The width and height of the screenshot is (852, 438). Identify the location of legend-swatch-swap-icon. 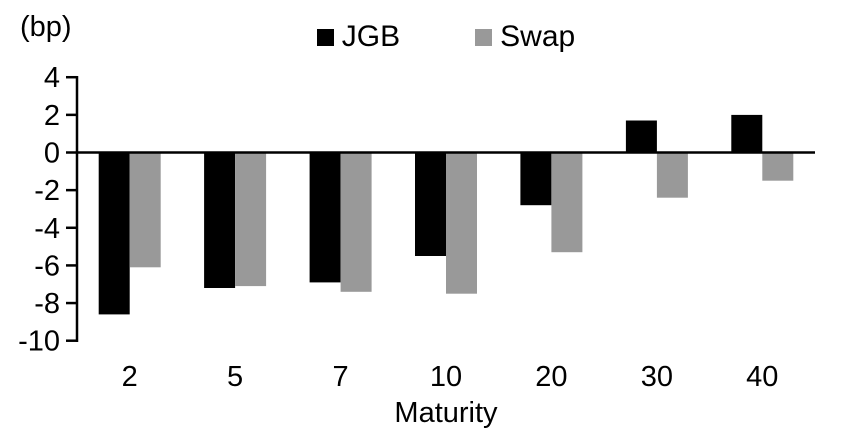
(484, 37).